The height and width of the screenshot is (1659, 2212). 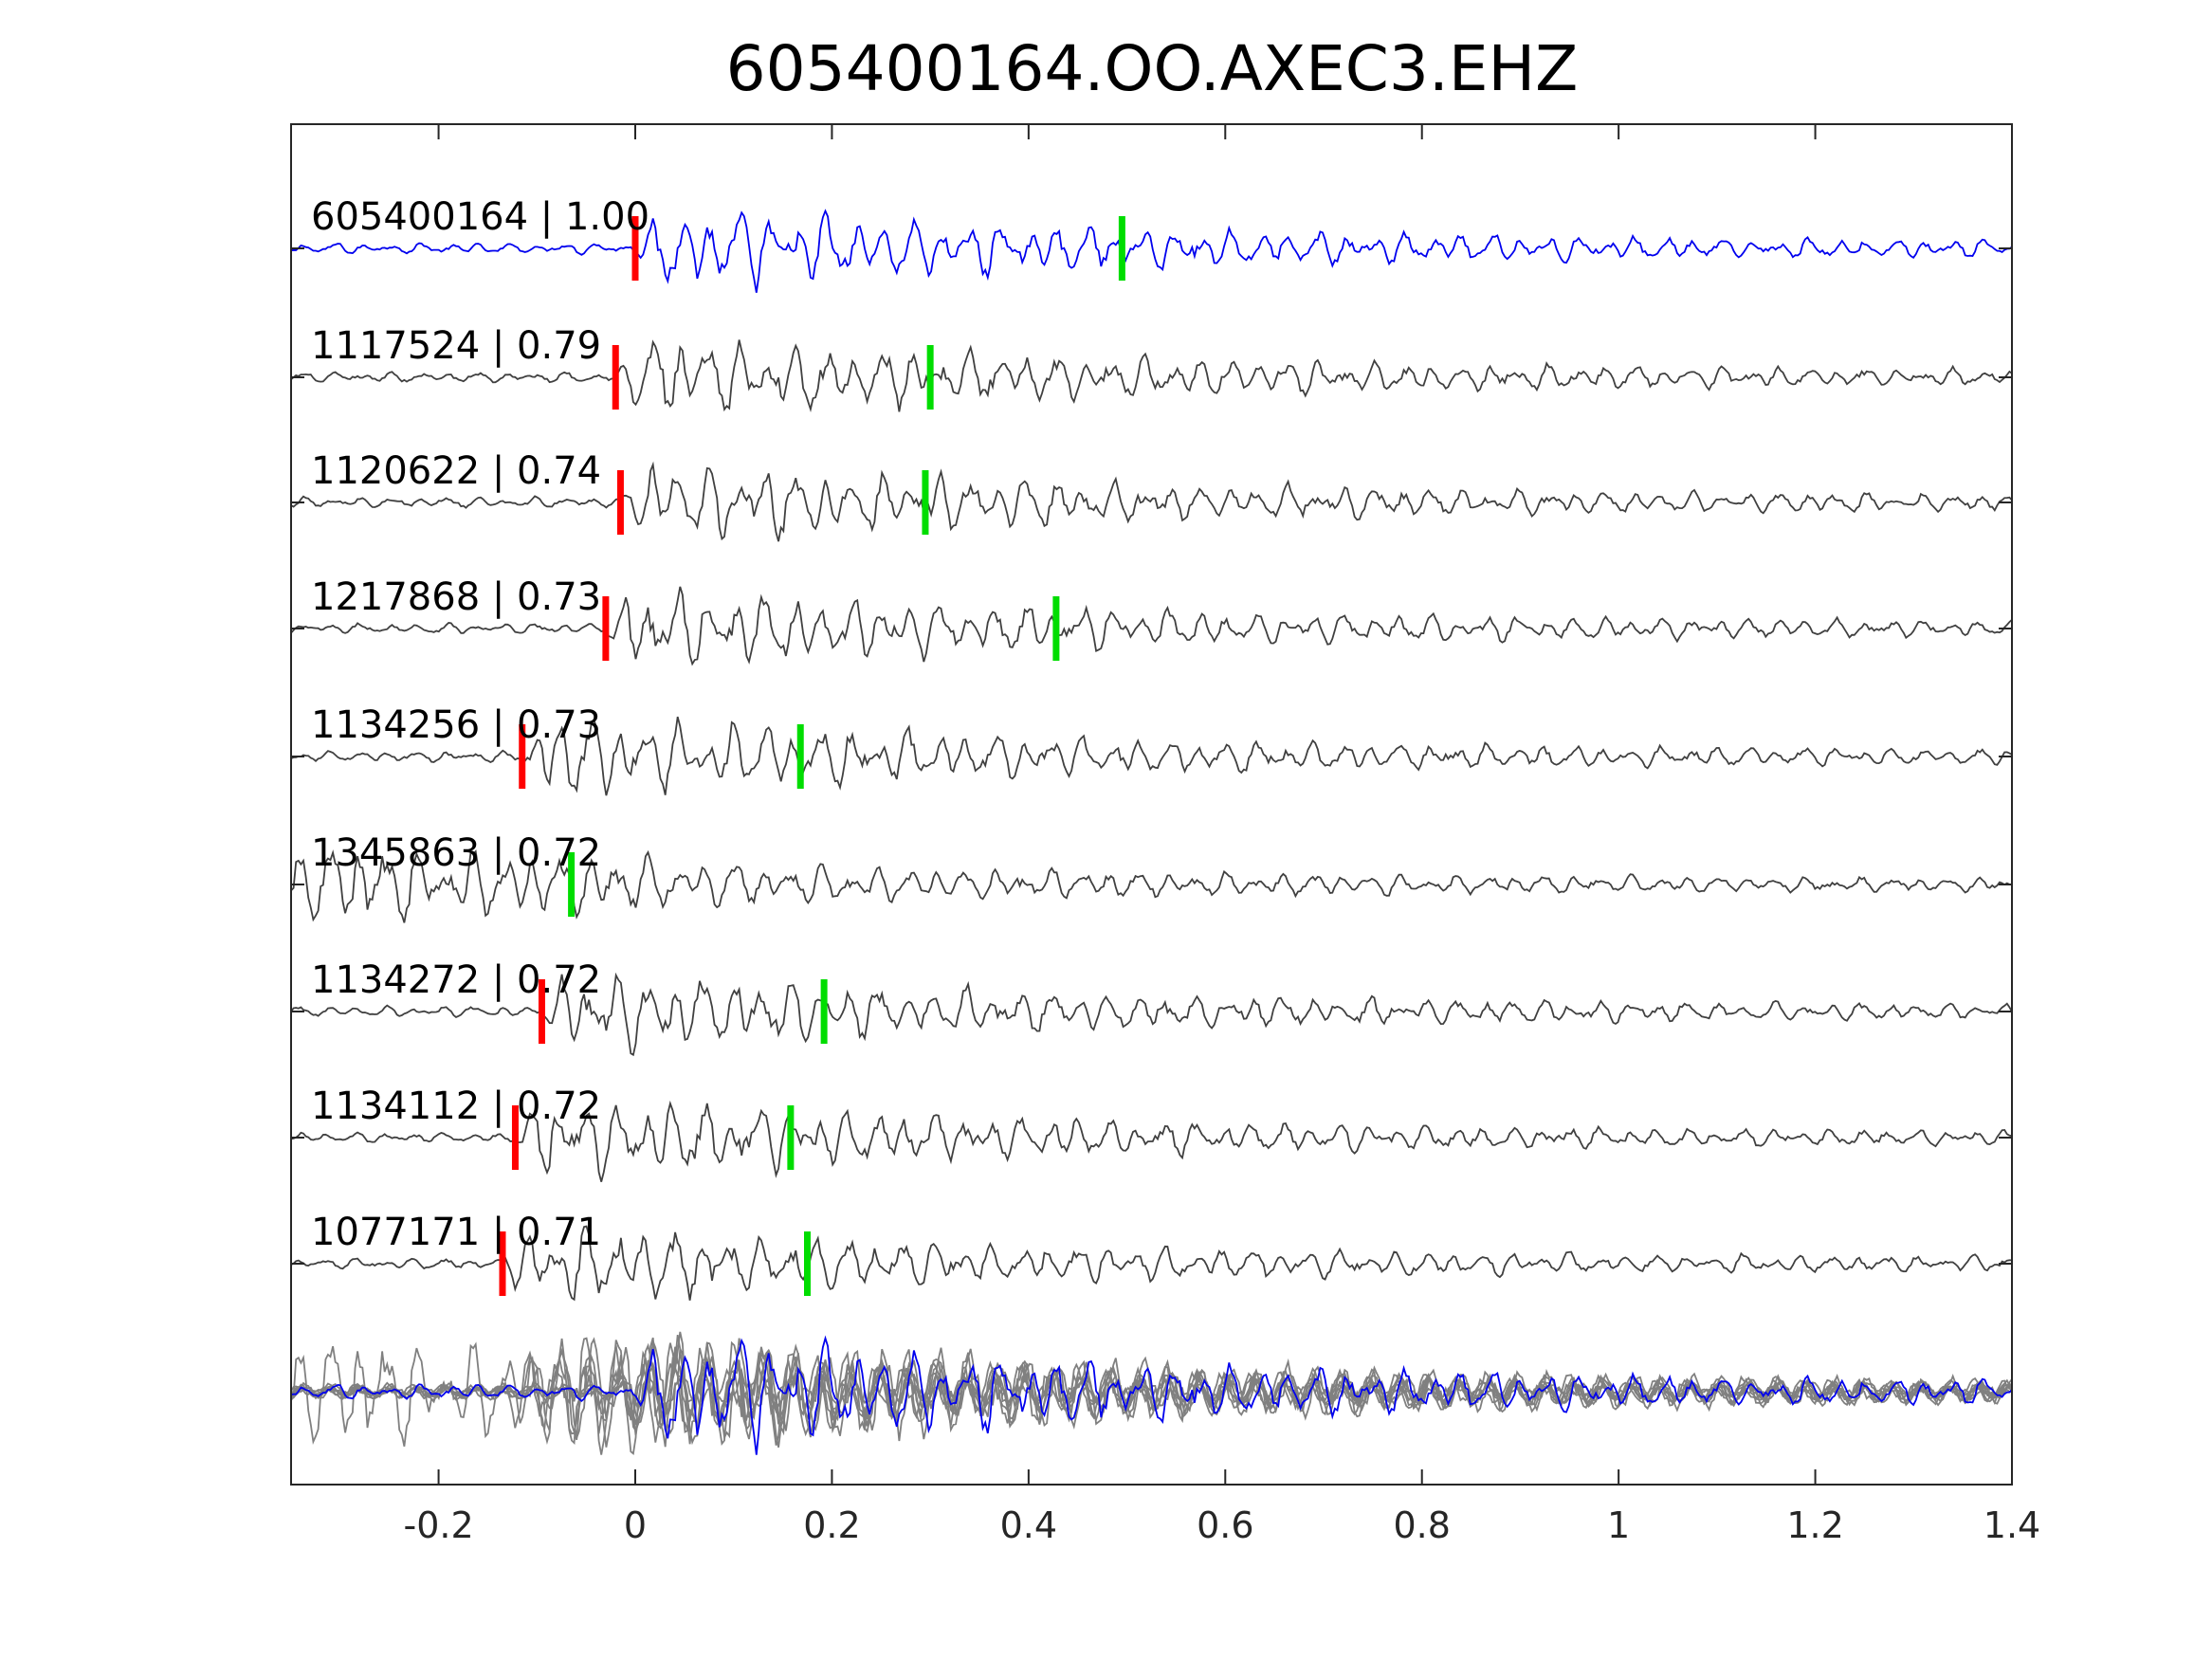 What do you see at coordinates (456, 471) in the screenshot?
I see `trace-label-1120622: 1120622 | 0.74` at bounding box center [456, 471].